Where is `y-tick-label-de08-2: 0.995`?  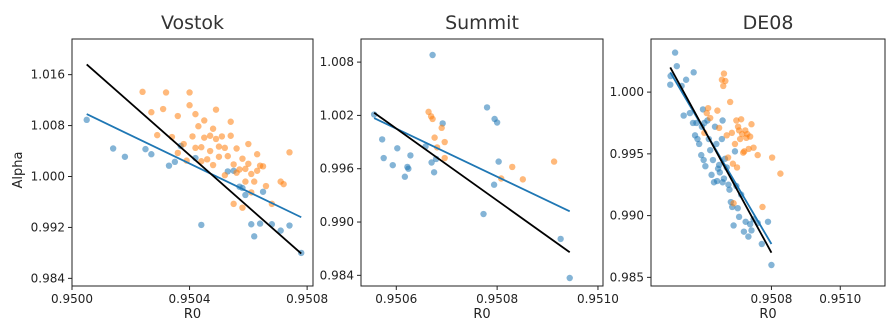 y-tick-label-de08-2: 0.995 is located at coordinates (627, 154).